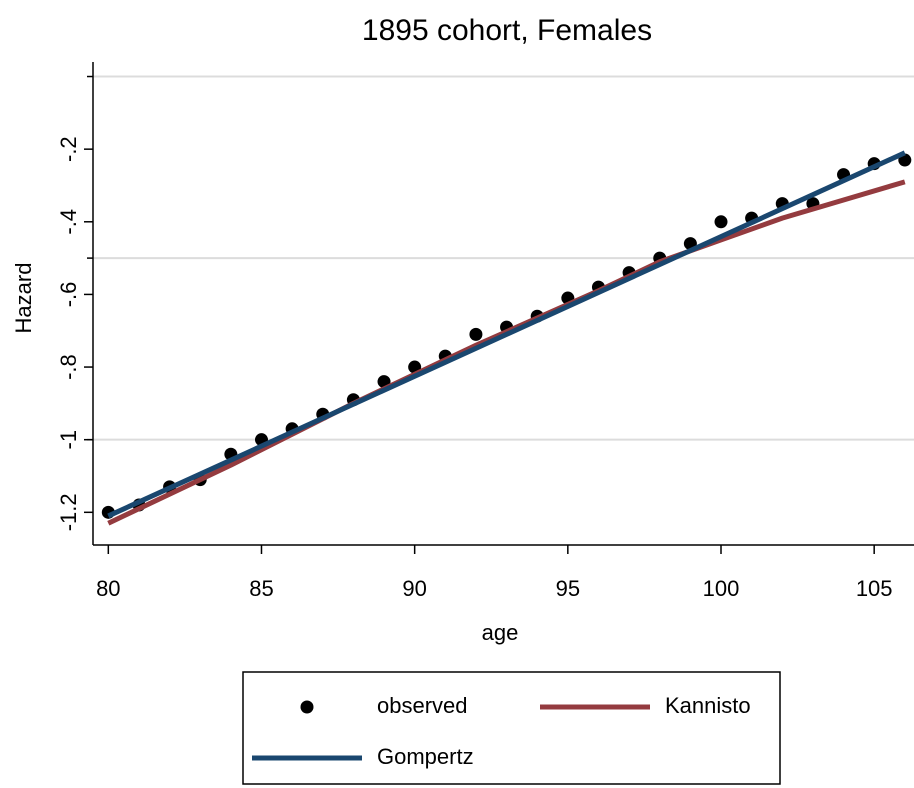  I want to click on legend-label: Kannisto, so click(708, 705).